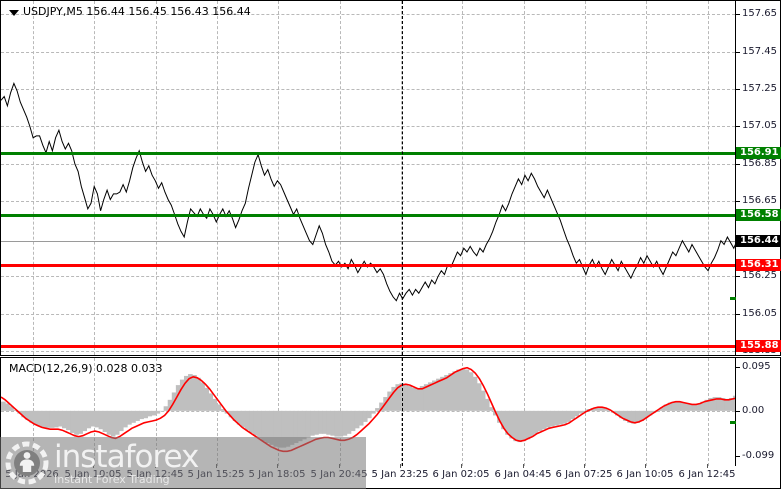  Describe the element at coordinates (400, 474) in the screenshot. I see `time-axis-label: 5 Jan 23:25` at that location.